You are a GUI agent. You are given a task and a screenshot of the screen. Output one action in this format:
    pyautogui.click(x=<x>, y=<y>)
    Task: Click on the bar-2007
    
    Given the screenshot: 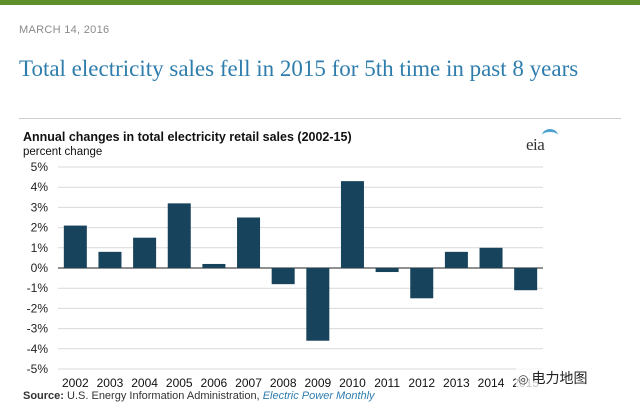 What is the action you would take?
    pyautogui.click(x=249, y=243)
    